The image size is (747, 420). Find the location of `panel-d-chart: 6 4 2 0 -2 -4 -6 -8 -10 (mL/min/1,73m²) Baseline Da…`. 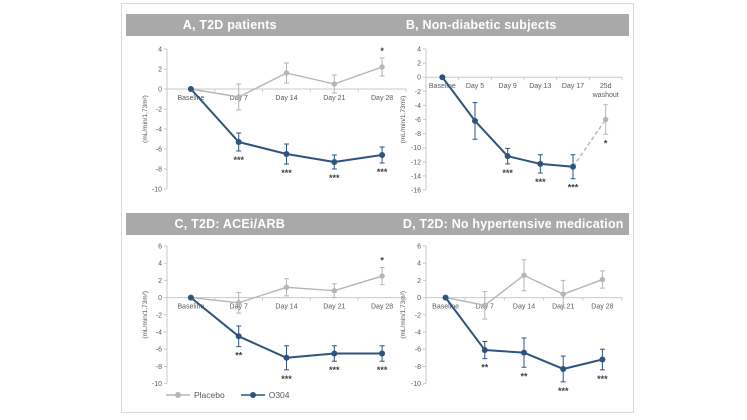

panel-d-chart: 6 4 2 0 -2 -4 -6 -8 -10 (mL/min/1,73m²) Baseline Da… is located at coordinates (511, 320).